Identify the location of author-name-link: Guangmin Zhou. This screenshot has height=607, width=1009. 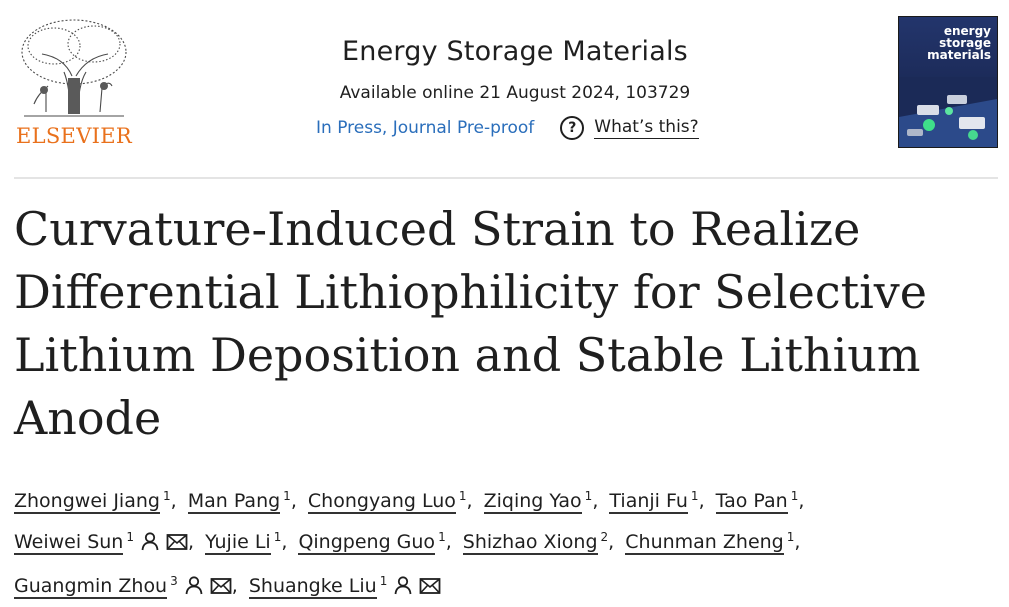
(91, 587).